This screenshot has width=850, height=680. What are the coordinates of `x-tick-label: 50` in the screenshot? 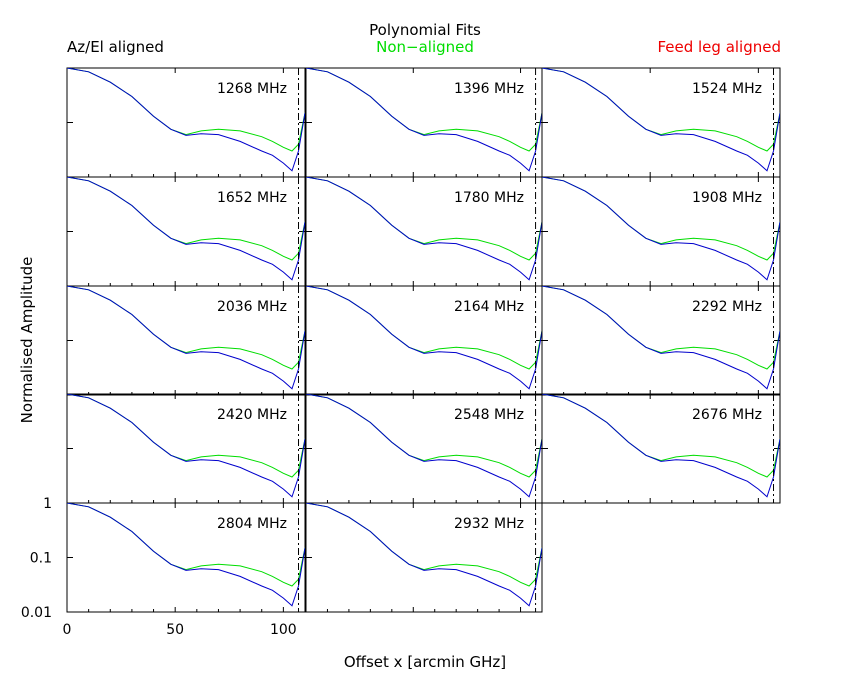 It's located at (175, 630).